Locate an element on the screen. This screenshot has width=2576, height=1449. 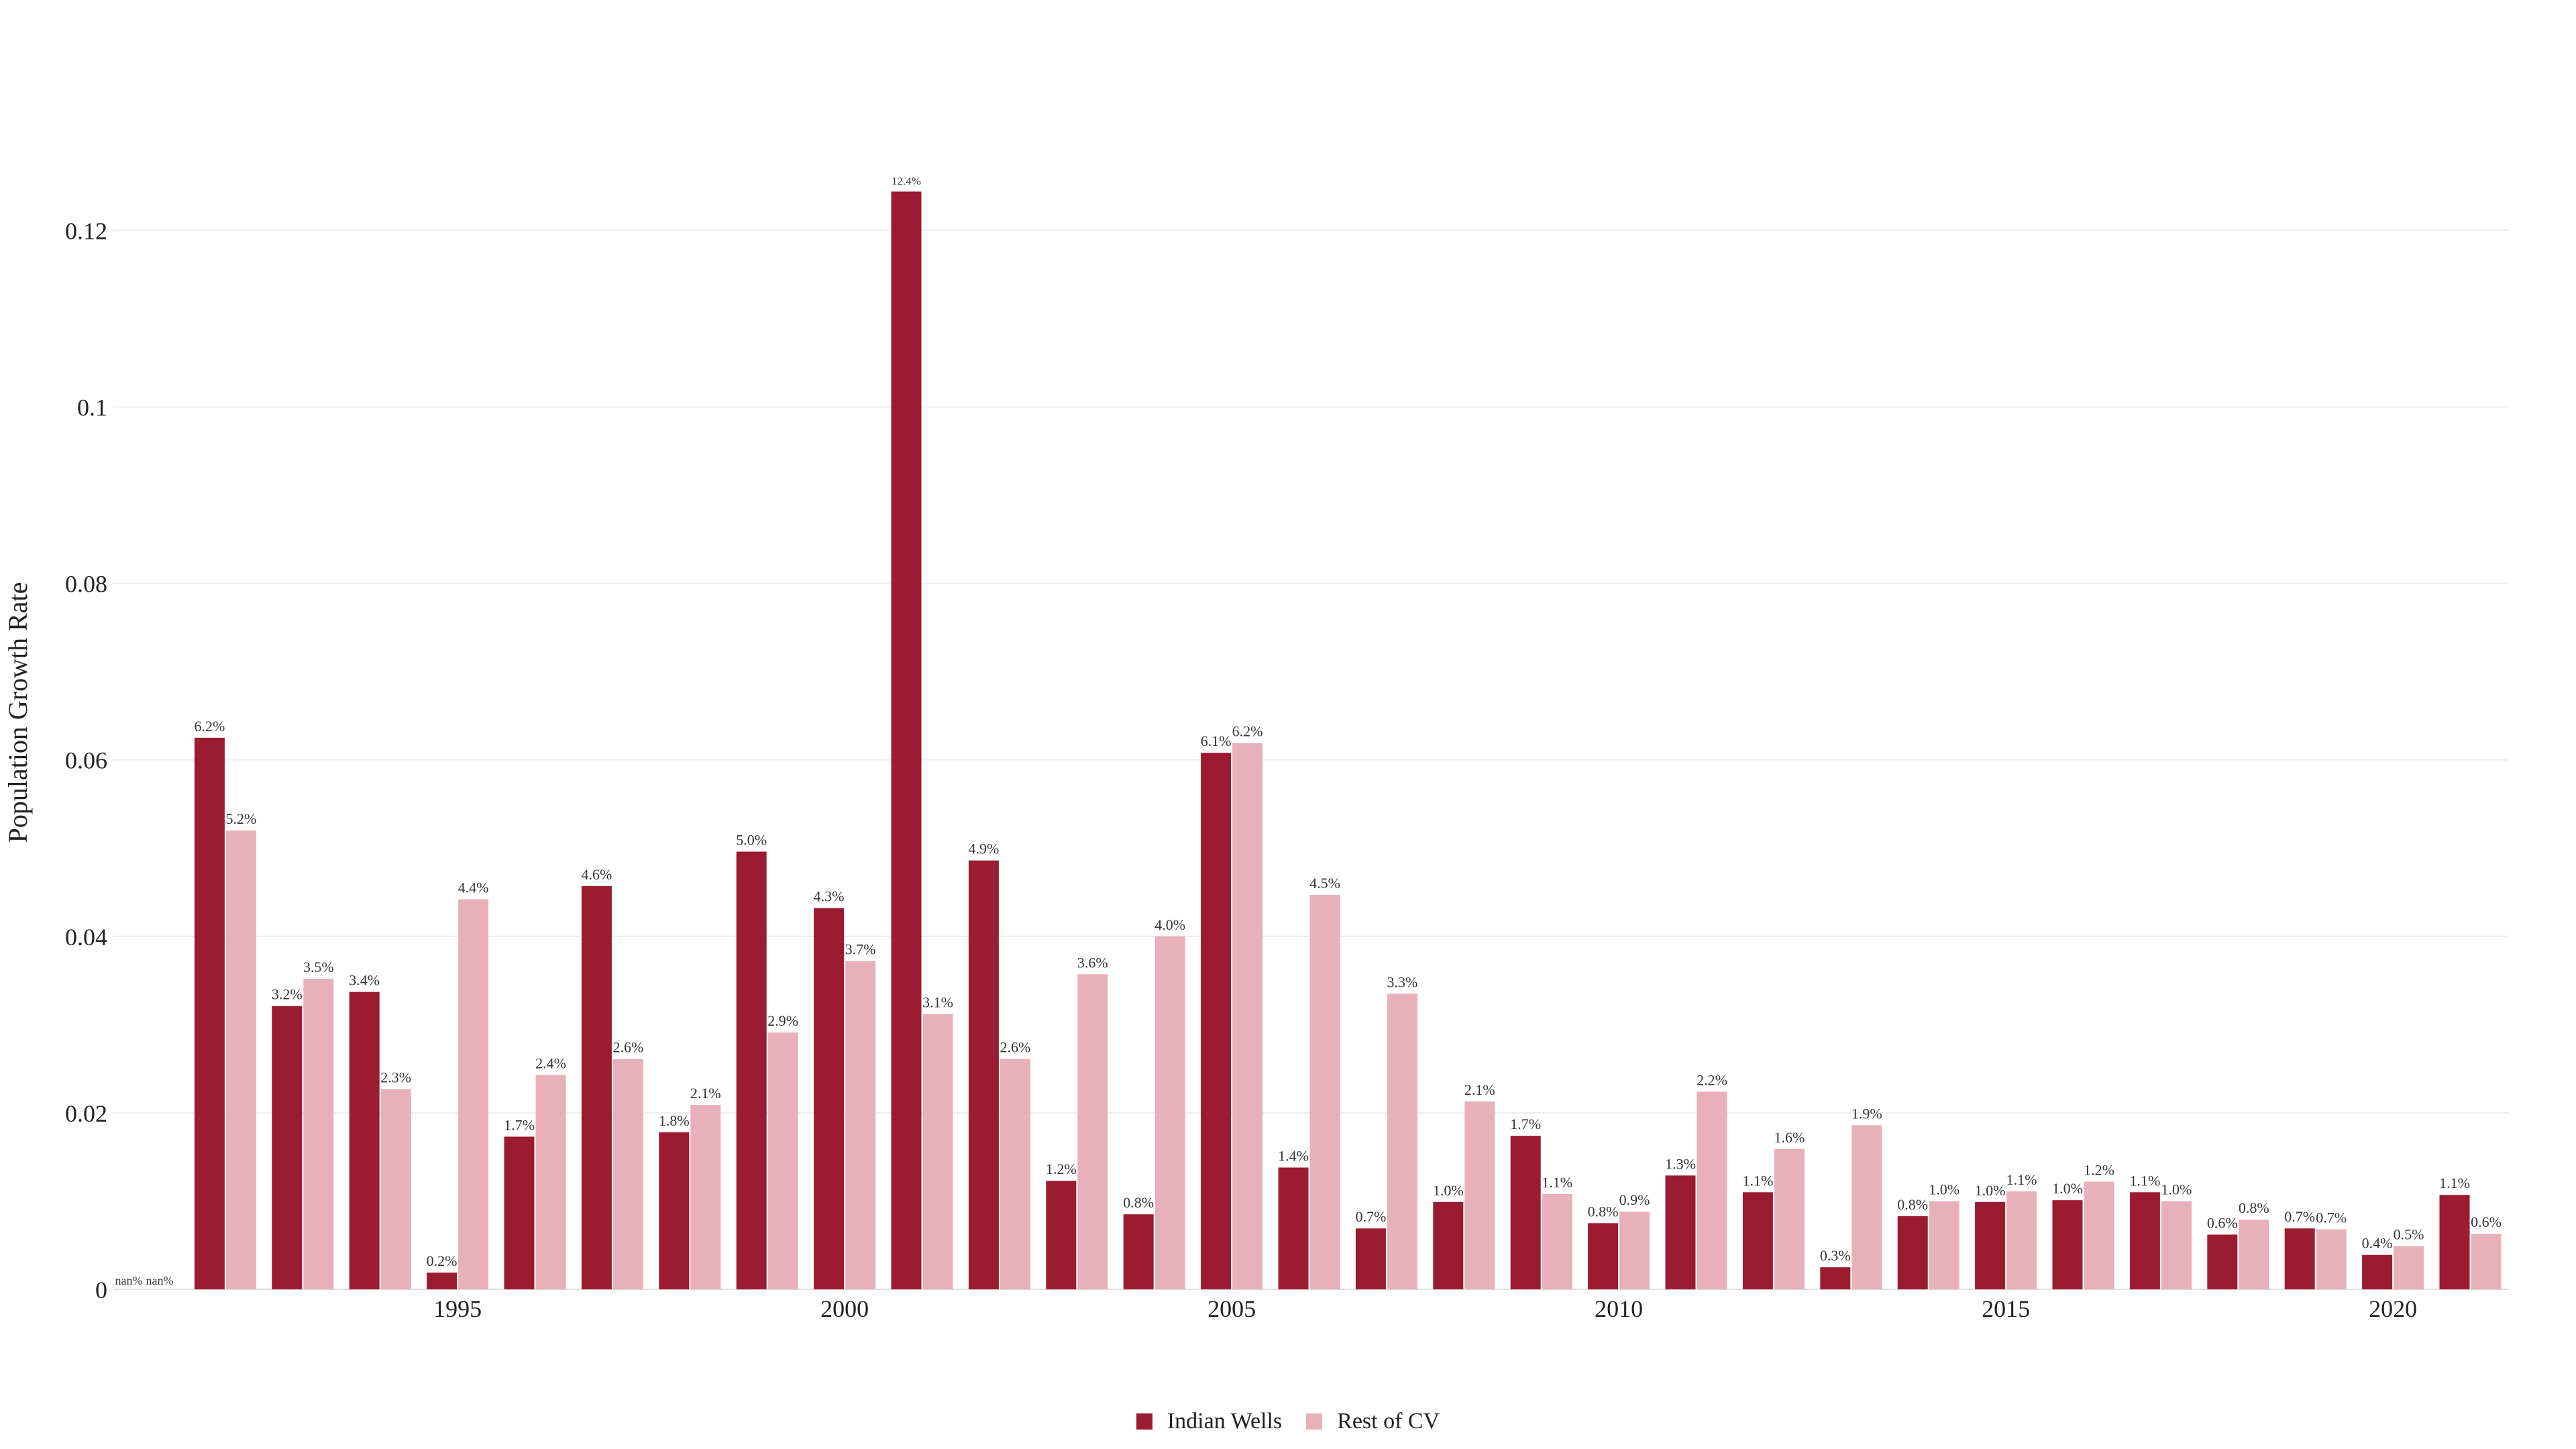
bar-data-label: 3.3% is located at coordinates (1402, 981).